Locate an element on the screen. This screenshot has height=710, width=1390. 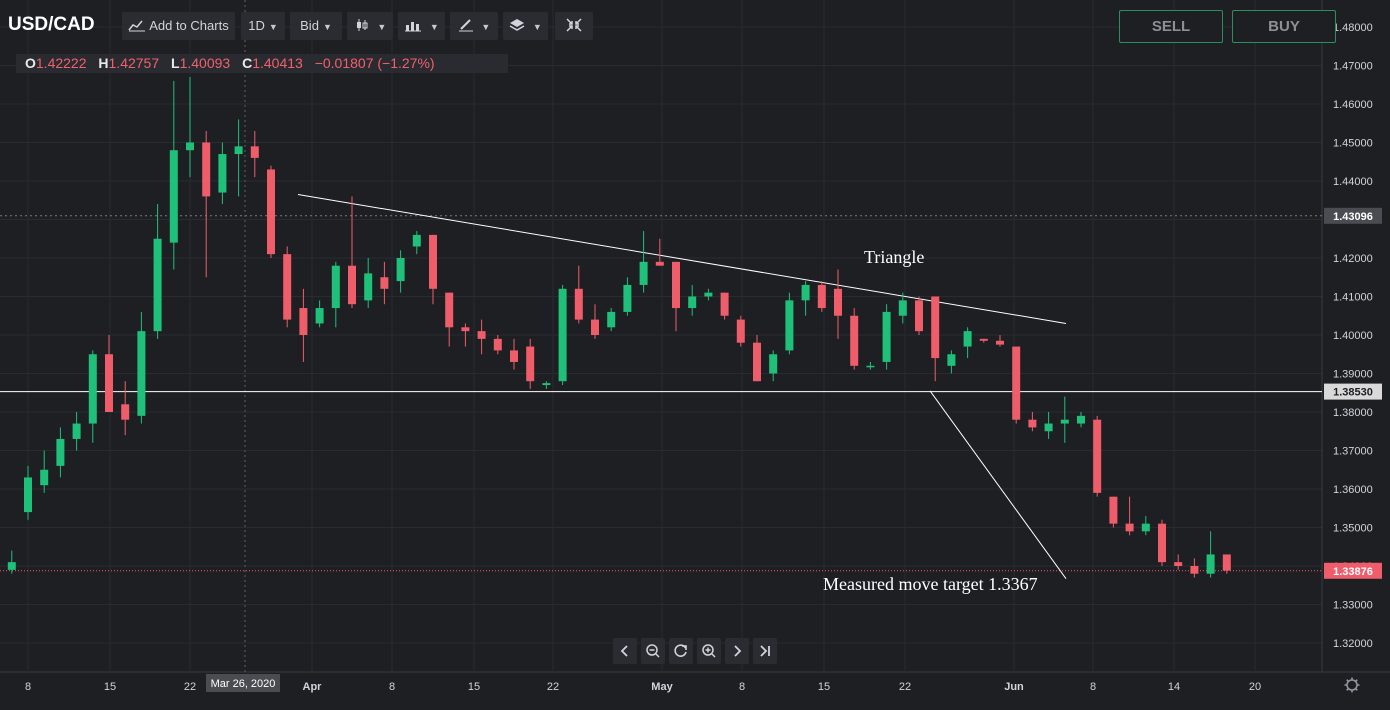
open-value: 1.42222 is located at coordinates (61, 63).